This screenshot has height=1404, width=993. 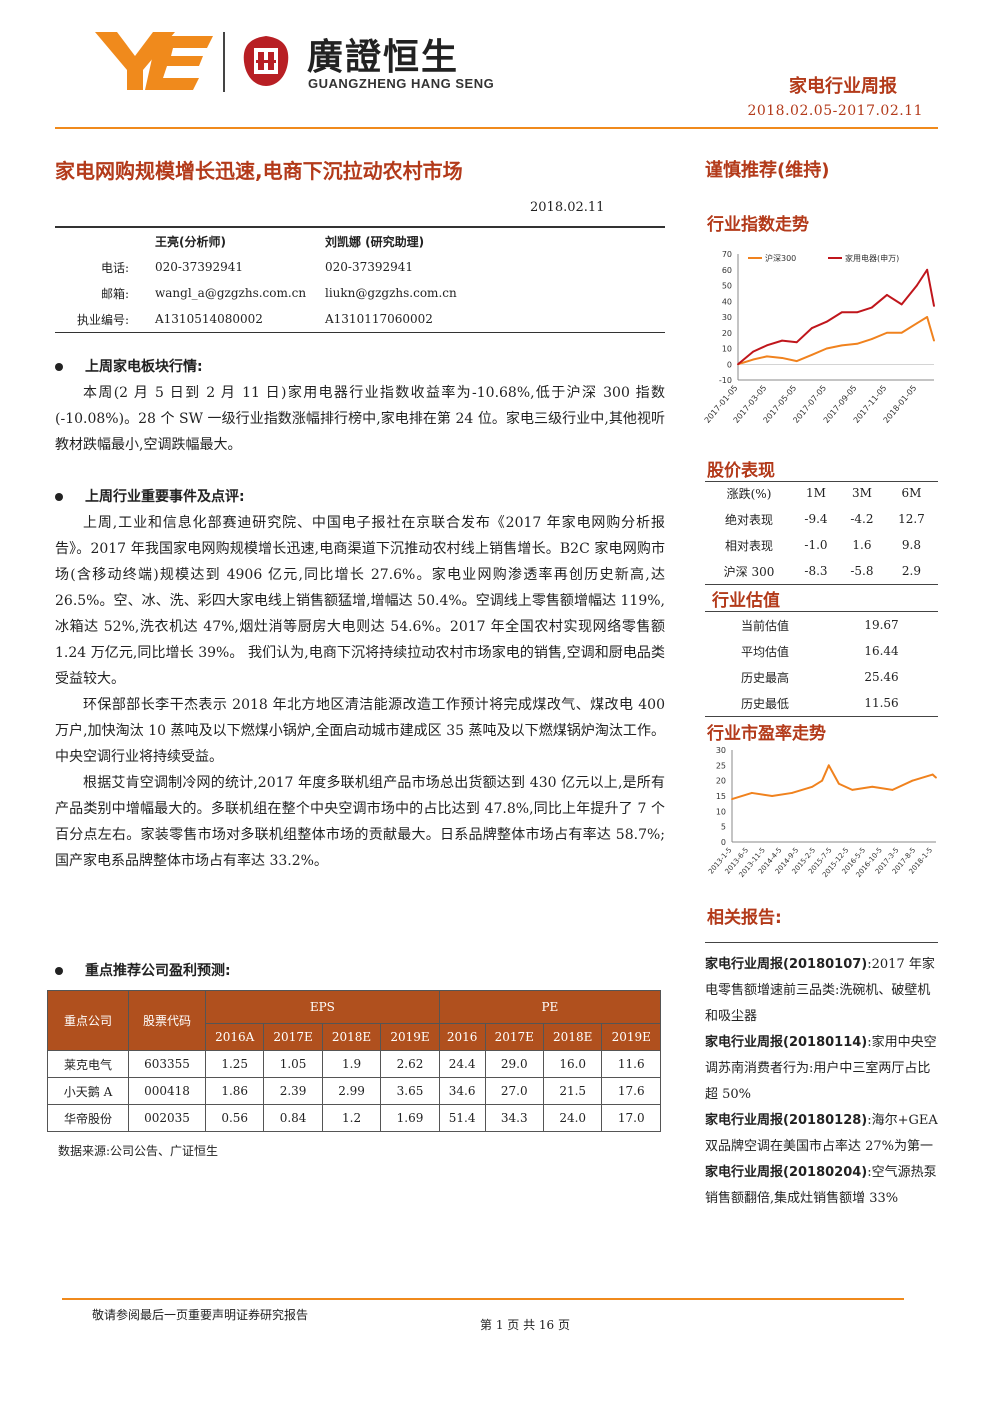 What do you see at coordinates (786, 964) in the screenshot?
I see `related-report-link: 家电行业周报(20180107)` at bounding box center [786, 964].